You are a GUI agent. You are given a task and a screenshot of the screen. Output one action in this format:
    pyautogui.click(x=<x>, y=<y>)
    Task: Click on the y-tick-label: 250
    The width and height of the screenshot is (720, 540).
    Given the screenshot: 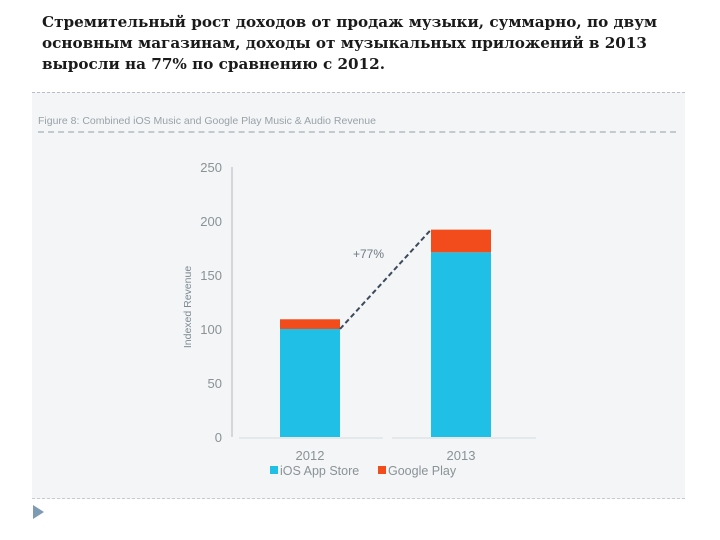 What is the action you would take?
    pyautogui.click(x=211, y=167)
    